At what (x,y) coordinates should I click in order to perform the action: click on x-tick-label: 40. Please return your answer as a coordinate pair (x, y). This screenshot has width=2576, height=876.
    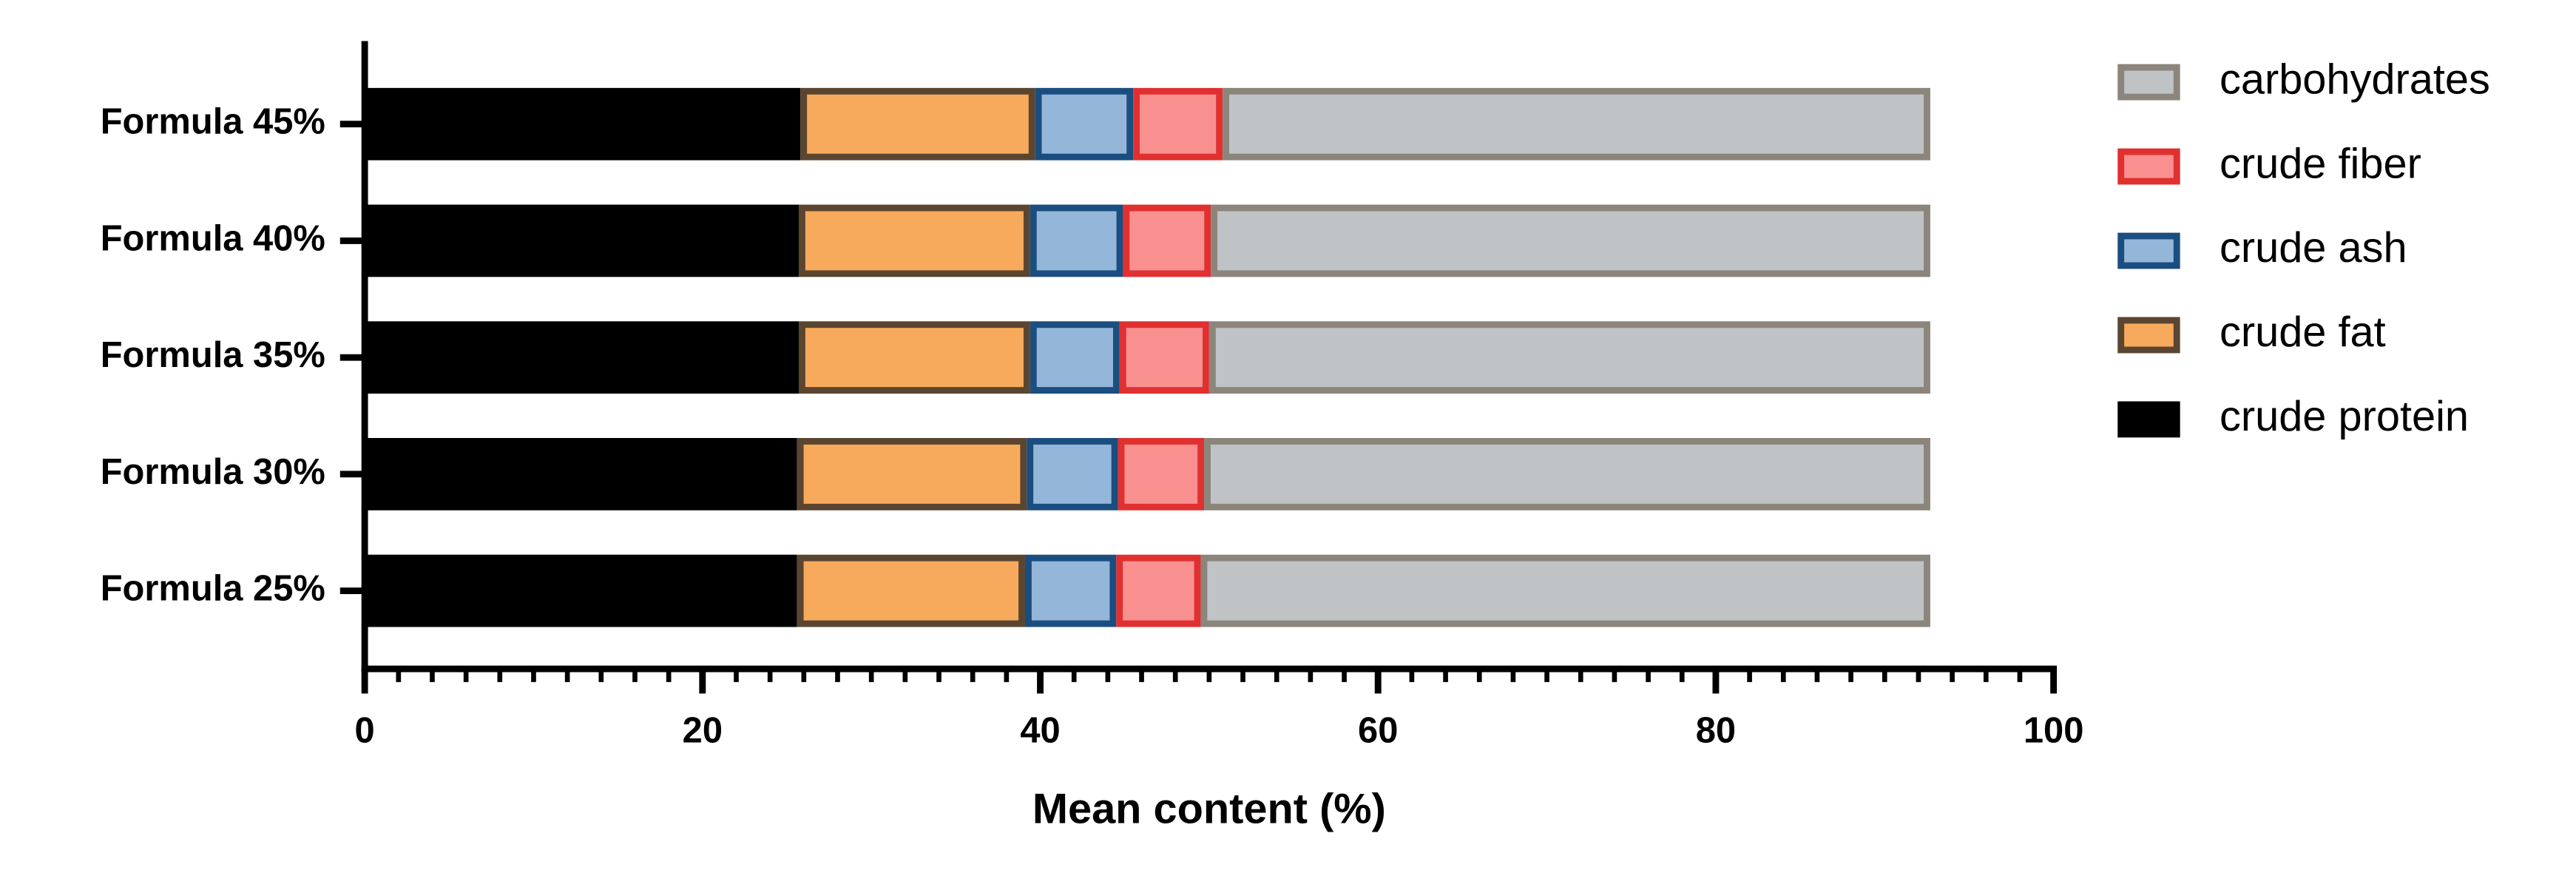
    Looking at the image, I should click on (1040, 731).